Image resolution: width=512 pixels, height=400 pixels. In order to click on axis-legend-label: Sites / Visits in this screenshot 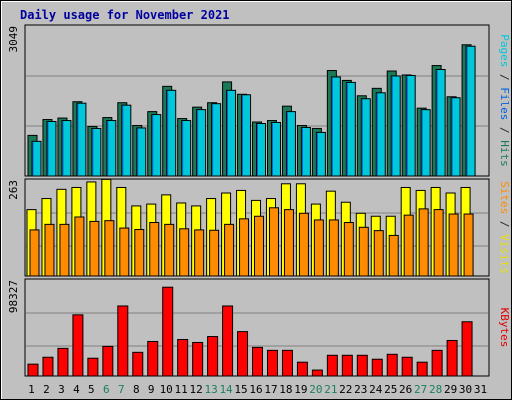, I will do `click(504, 227)`.